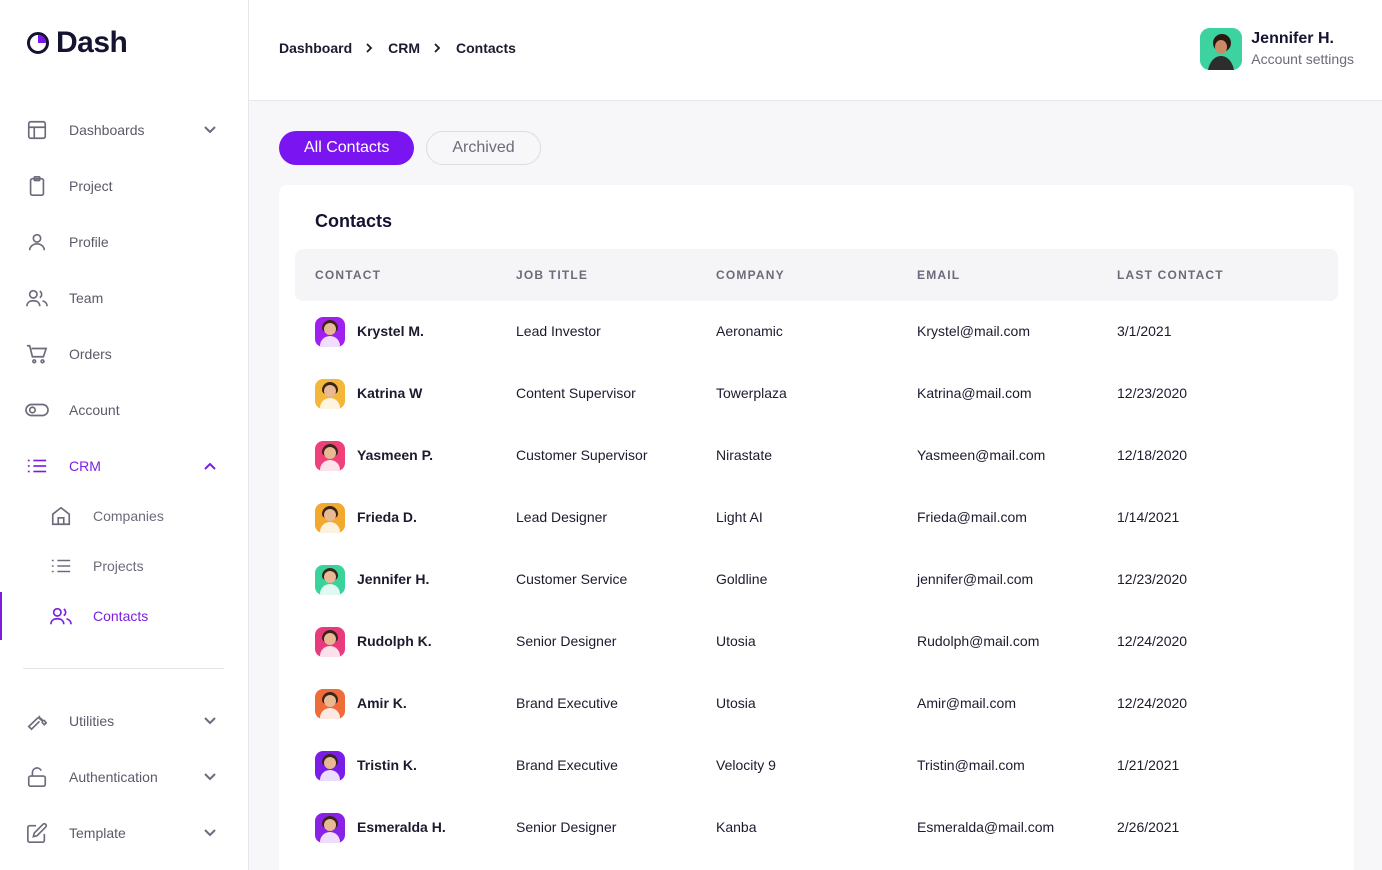 The width and height of the screenshot is (1382, 870). Describe the element at coordinates (1302, 59) in the screenshot. I see `account-settings-link: Account settings` at that location.